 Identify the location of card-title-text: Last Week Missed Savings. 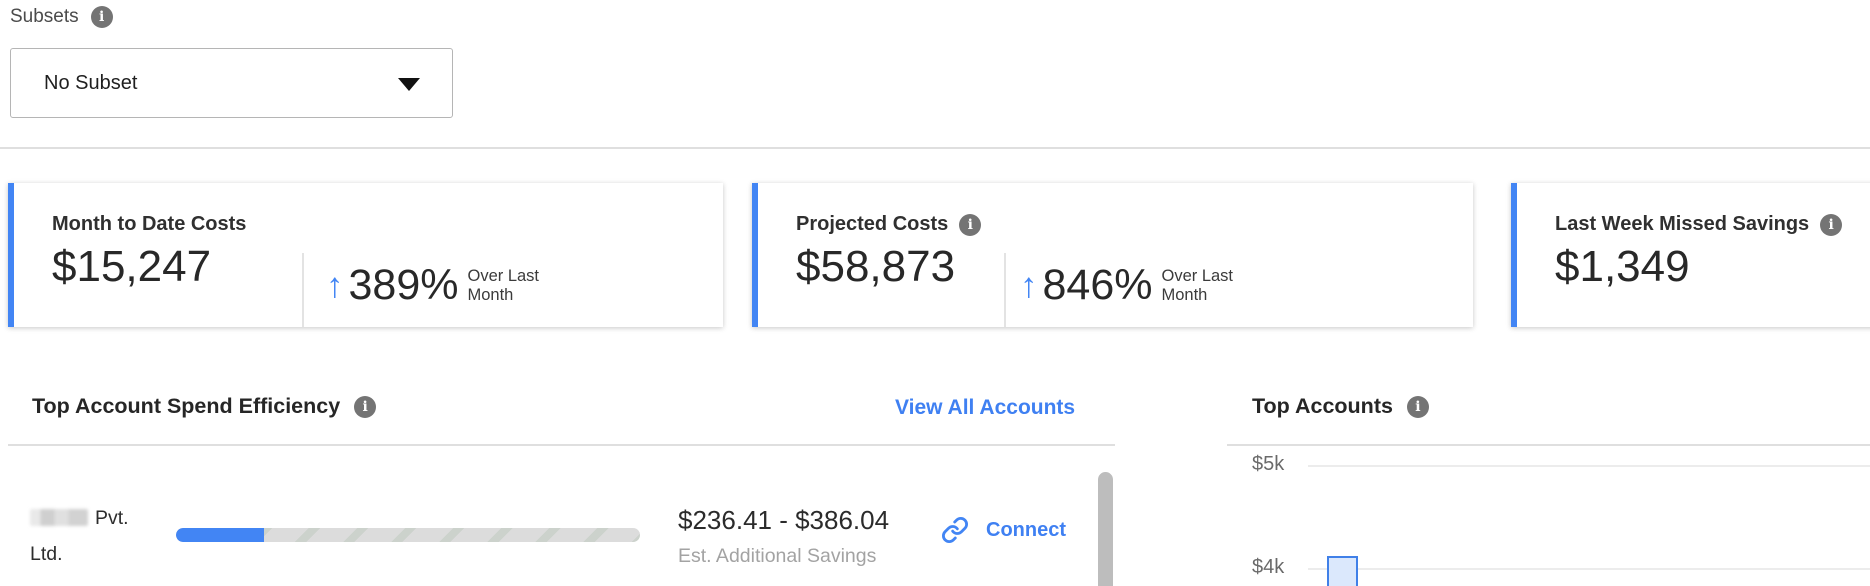
(1682, 224).